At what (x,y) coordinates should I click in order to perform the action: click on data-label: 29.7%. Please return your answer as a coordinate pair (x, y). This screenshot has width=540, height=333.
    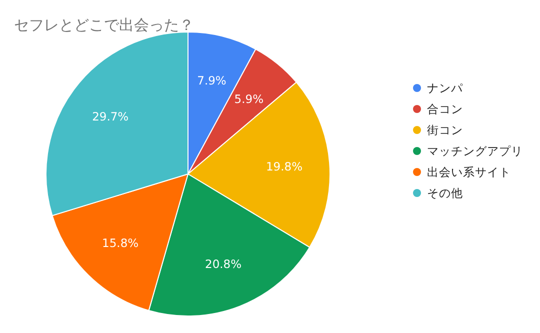
    Looking at the image, I should click on (110, 117).